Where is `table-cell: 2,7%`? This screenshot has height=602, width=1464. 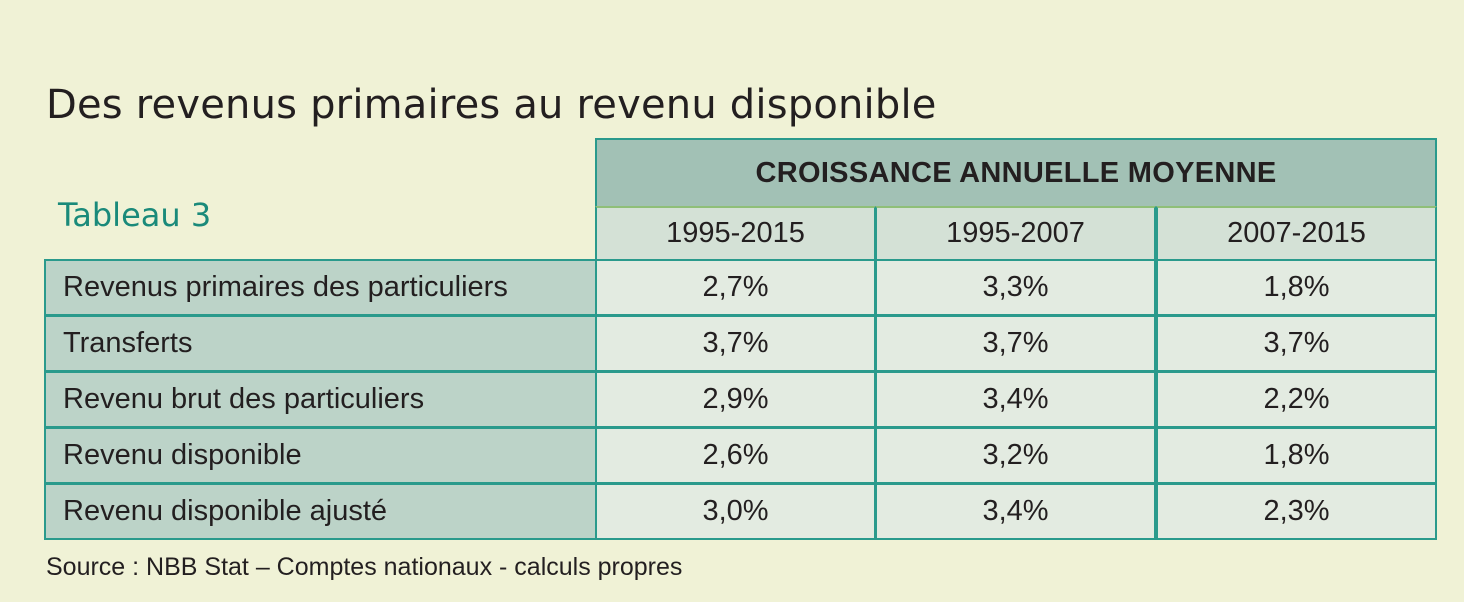
table-cell: 2,7% is located at coordinates (735, 287).